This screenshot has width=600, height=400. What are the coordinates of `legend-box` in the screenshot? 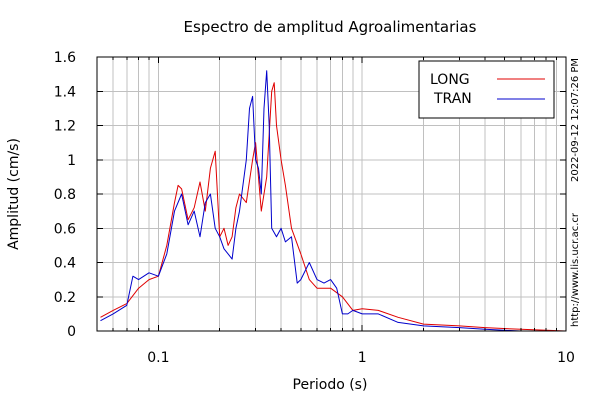 It's located at (486, 89).